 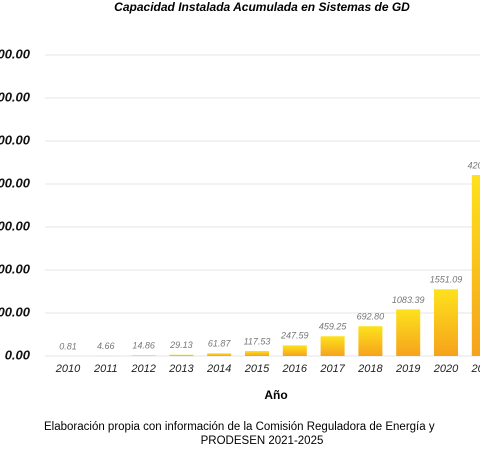 What do you see at coordinates (68, 346) in the screenshot?
I see `value-label: 0.81` at bounding box center [68, 346].